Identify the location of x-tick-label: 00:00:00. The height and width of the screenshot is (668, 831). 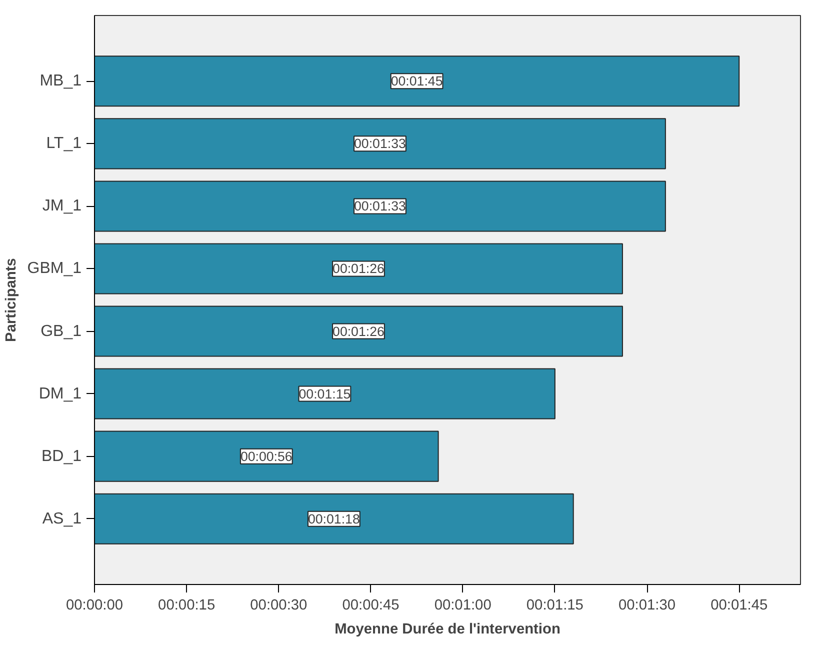
(95, 606).